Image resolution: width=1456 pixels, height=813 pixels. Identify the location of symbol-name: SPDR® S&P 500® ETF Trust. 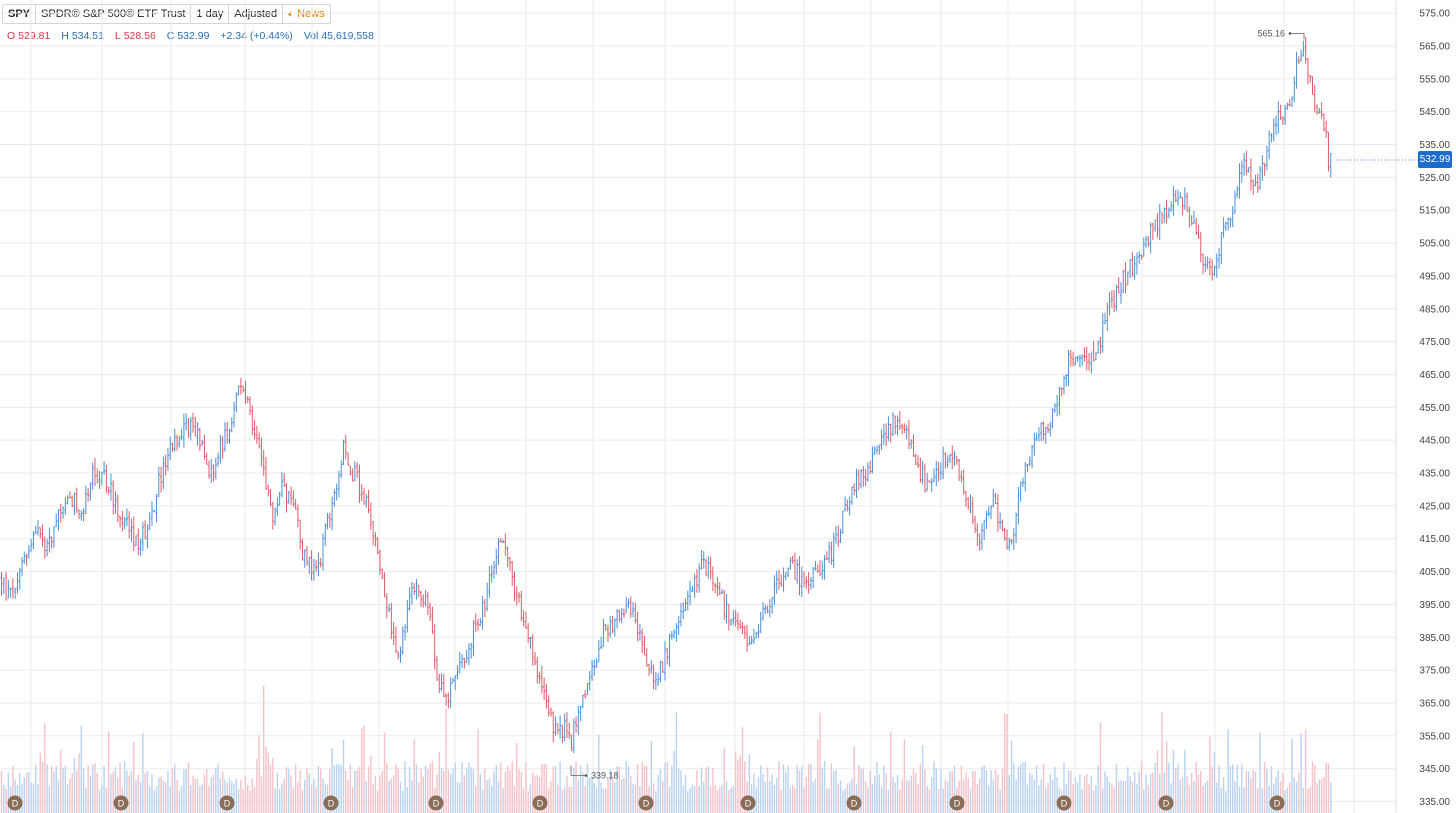
(114, 14).